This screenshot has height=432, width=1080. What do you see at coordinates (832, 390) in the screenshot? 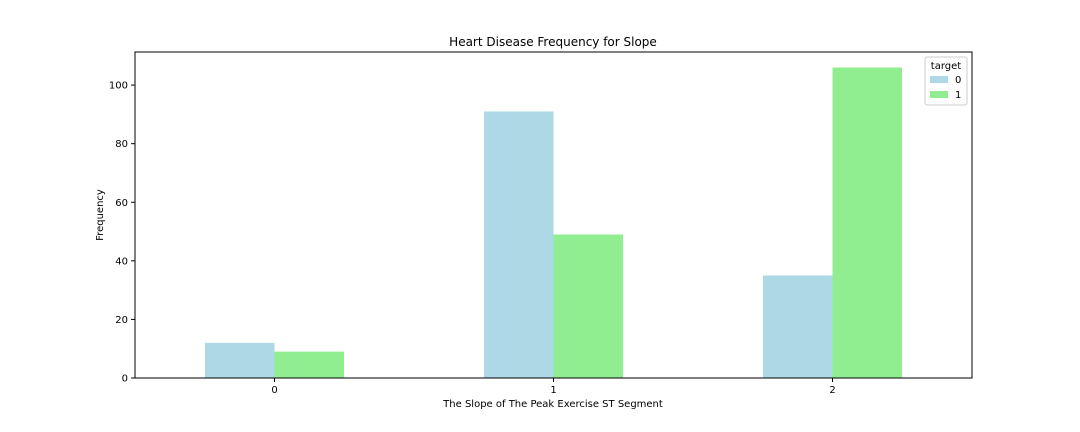
I see `x-tick-label: 2` at bounding box center [832, 390].